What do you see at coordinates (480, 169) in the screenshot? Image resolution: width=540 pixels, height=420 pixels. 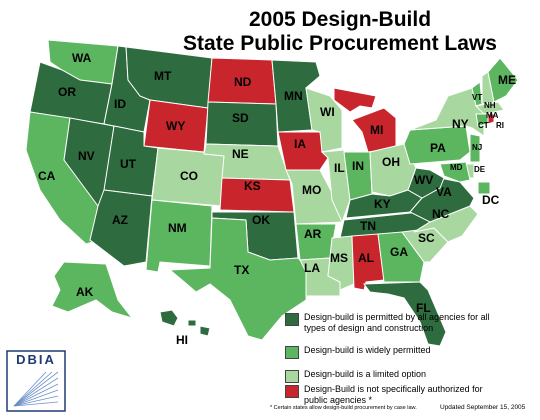 I see `label-de: DE` at bounding box center [480, 169].